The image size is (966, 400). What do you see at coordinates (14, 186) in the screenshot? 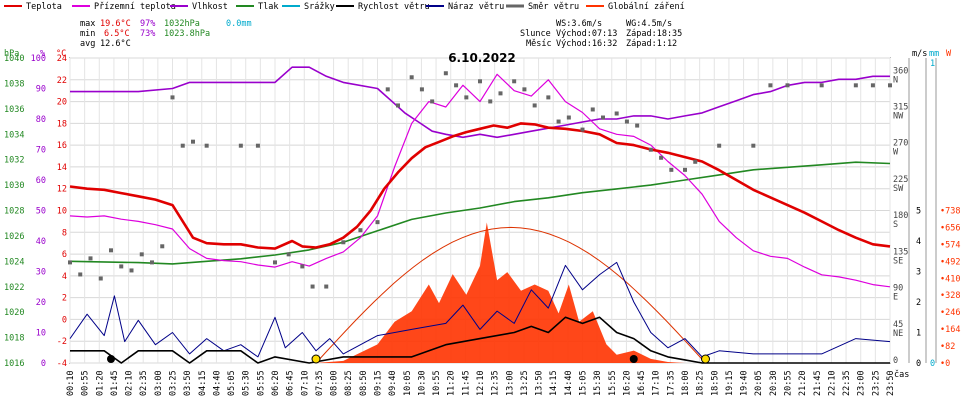
I see `pressure-tick-label: 1030` at bounding box center [14, 186].